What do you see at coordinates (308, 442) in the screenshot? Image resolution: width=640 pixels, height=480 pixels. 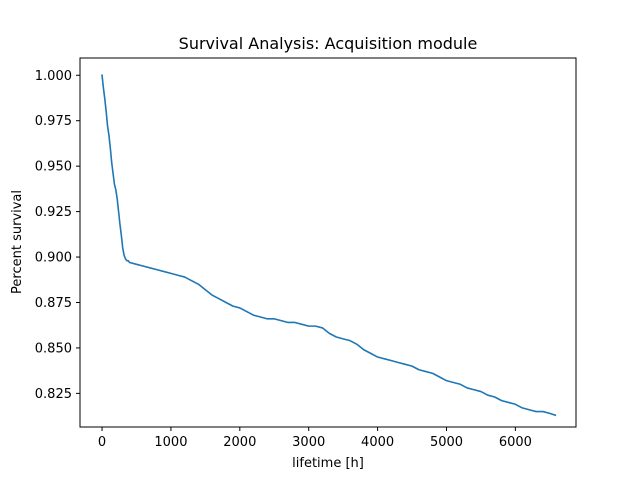 I see `x-tick-label: 3000` at bounding box center [308, 442].